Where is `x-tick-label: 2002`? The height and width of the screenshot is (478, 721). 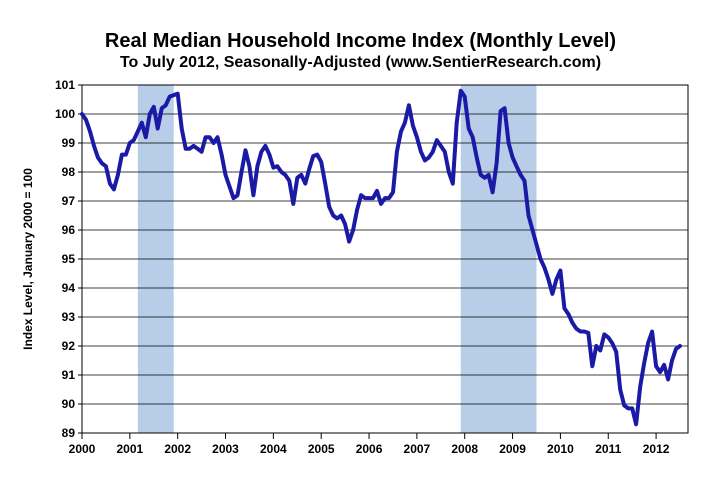
x-tick-label: 2002 is located at coordinates (177, 449).